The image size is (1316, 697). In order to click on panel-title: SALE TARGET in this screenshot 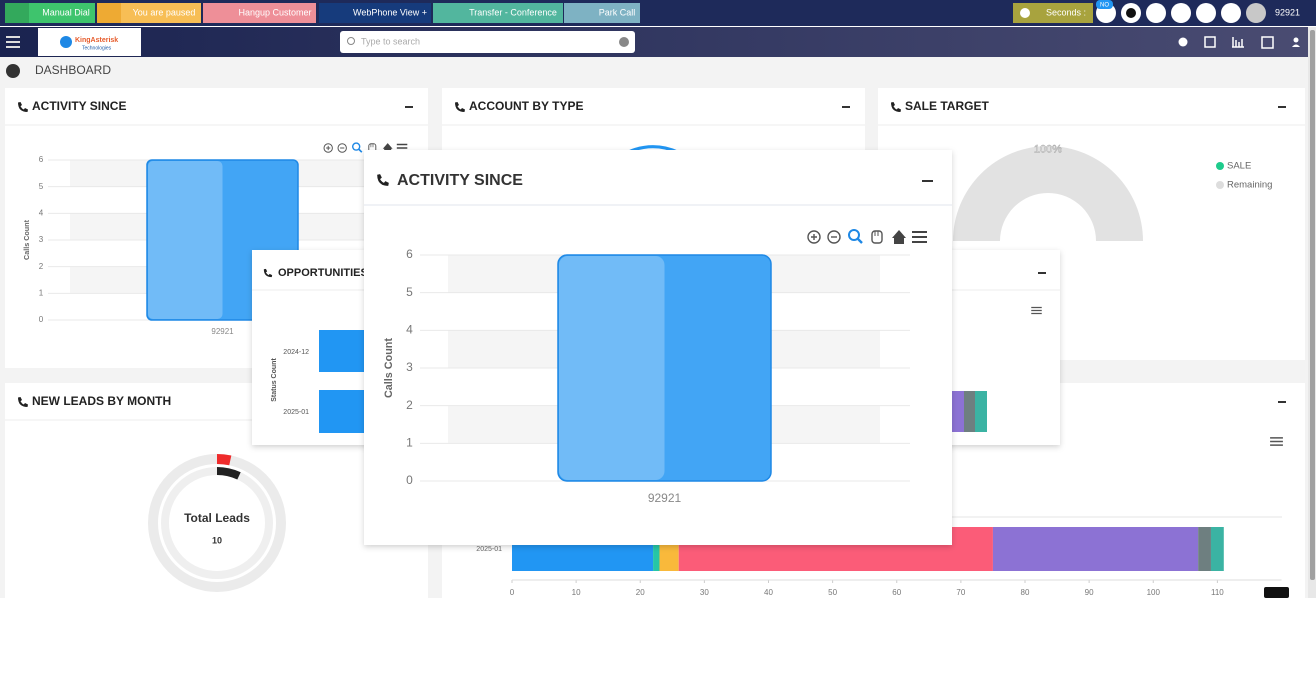, I will do `click(947, 106)`.